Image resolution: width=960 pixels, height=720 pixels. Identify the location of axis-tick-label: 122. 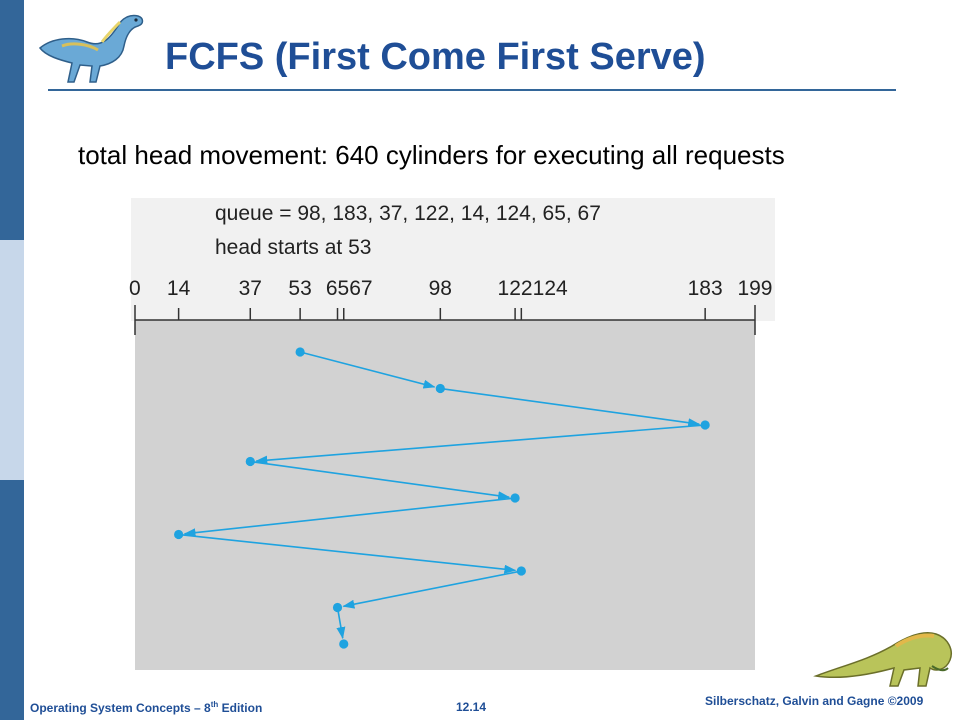
(515, 288).